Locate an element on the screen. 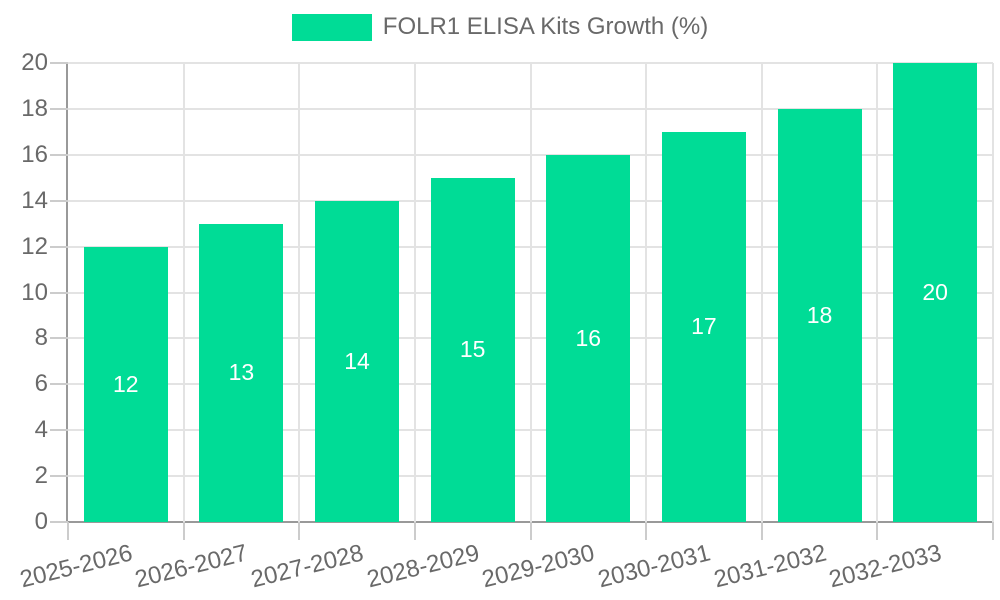  bar: 20 is located at coordinates (935, 292).